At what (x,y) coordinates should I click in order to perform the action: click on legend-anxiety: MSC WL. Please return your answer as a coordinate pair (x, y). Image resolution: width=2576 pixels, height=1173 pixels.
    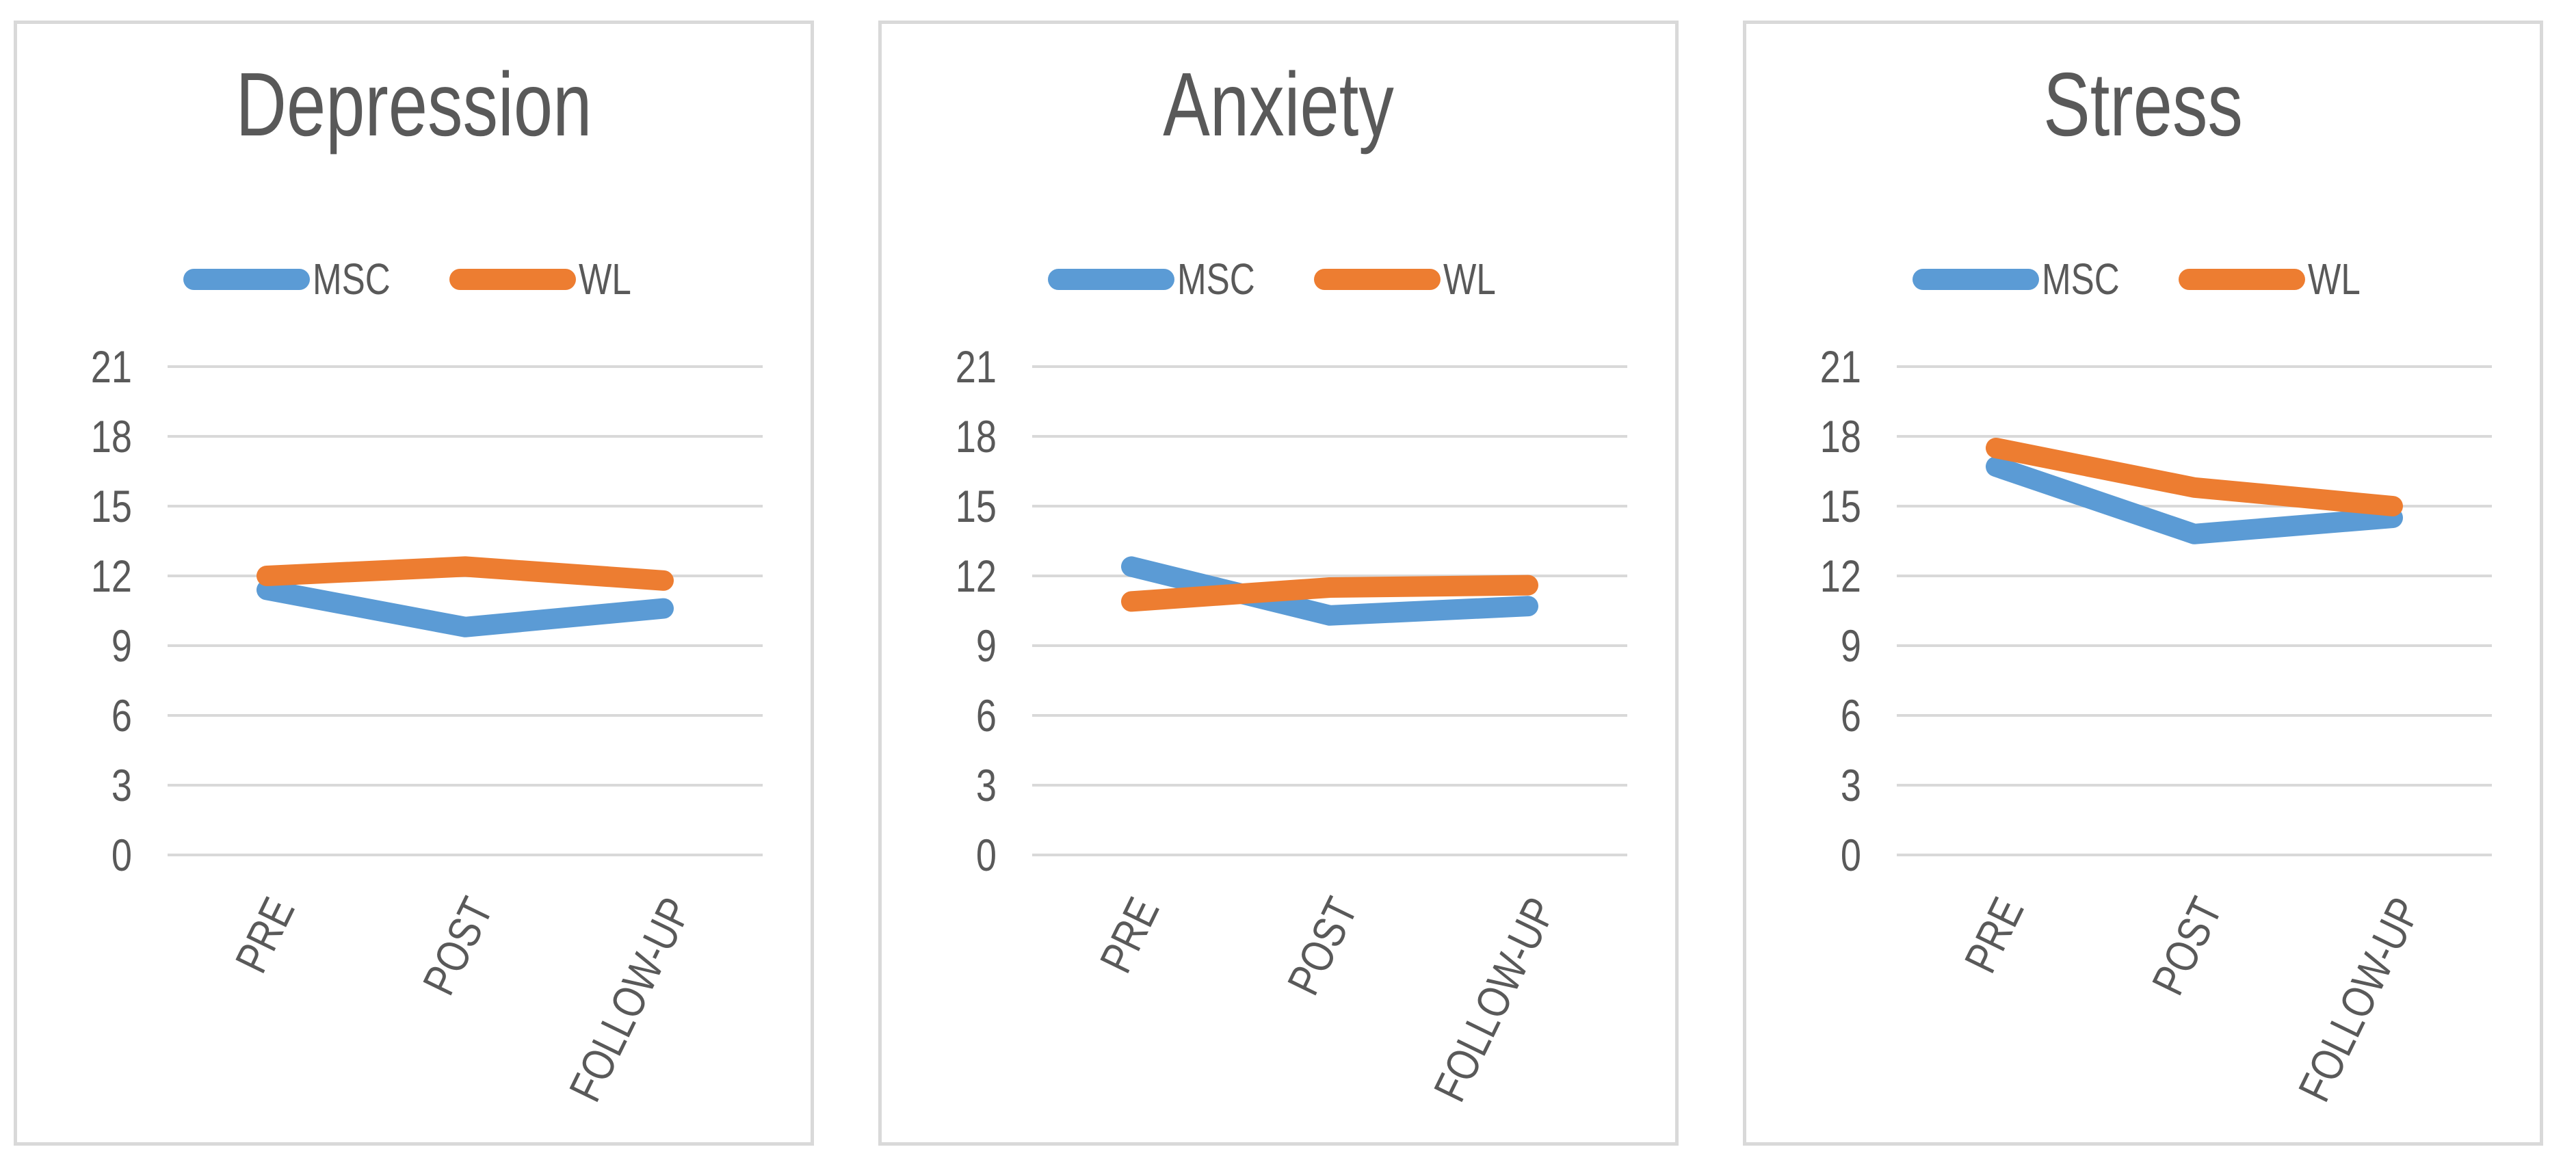
    Looking at the image, I should click on (1278, 279).